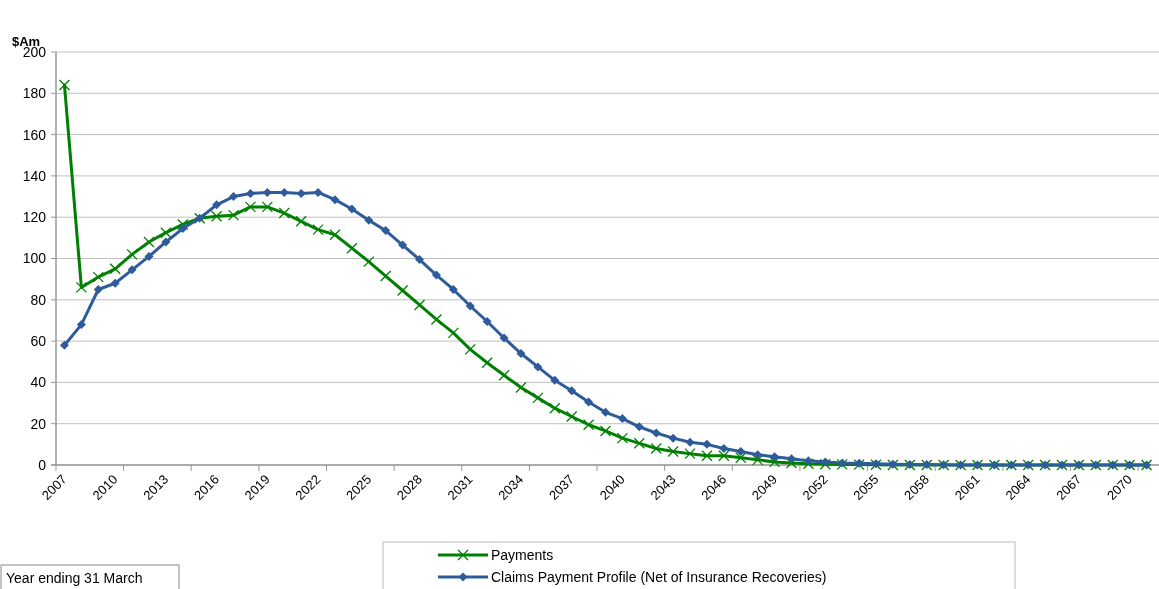 The height and width of the screenshot is (589, 1159). Describe the element at coordinates (42, 464) in the screenshot. I see `y-tick-label: 0` at that location.